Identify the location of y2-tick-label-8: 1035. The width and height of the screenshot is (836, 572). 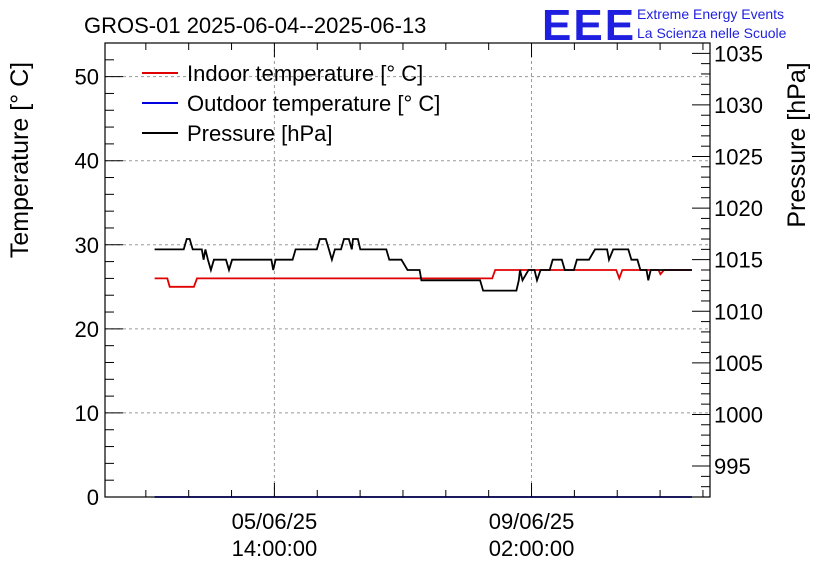
(738, 53).